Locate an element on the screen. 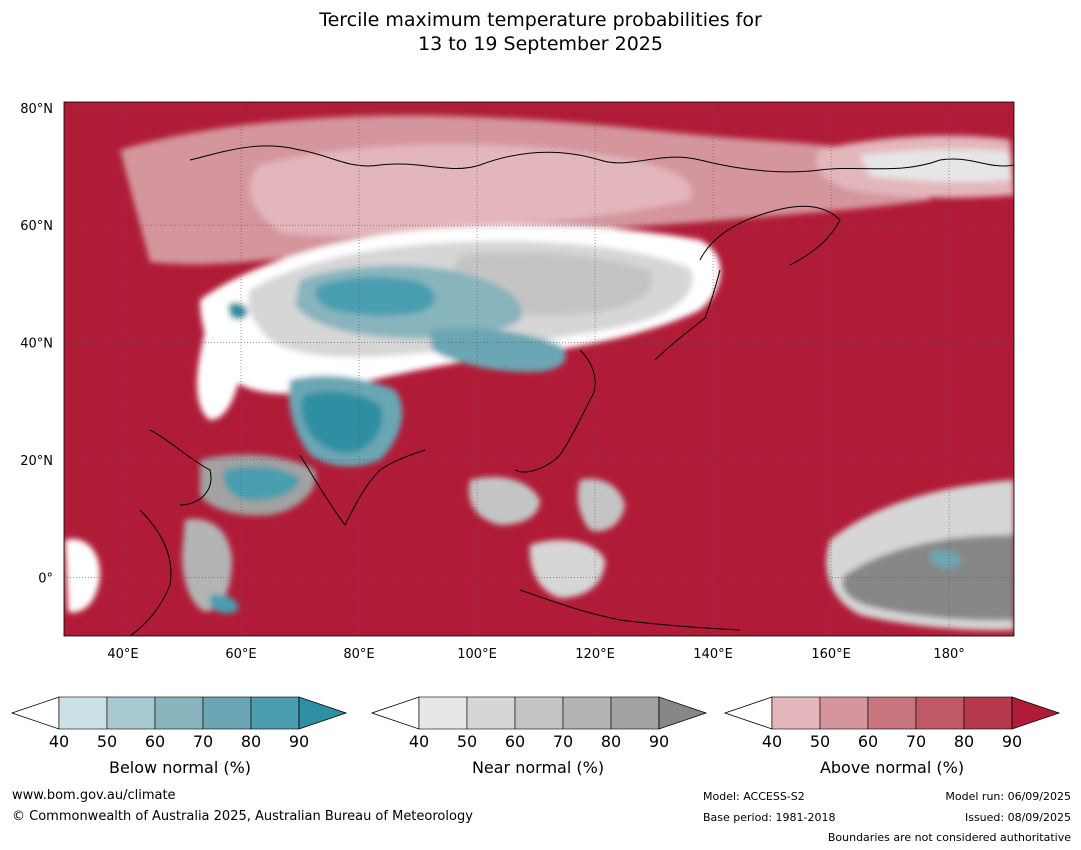 Image resolution: width=1081 pixels, height=850 pixels. lat-label: 80°N is located at coordinates (36, 109).